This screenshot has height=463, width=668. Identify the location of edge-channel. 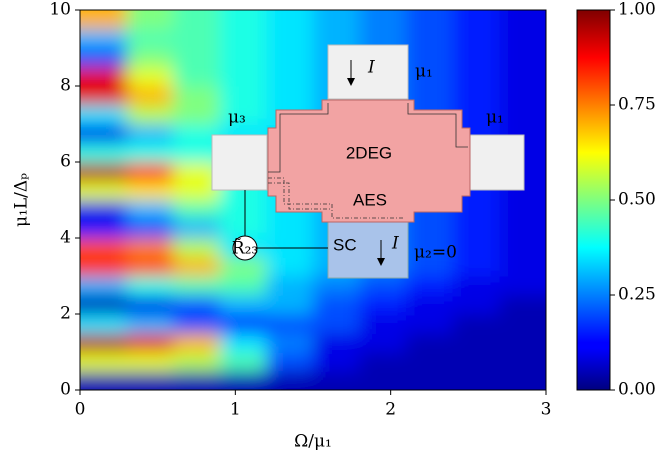
(298, 138).